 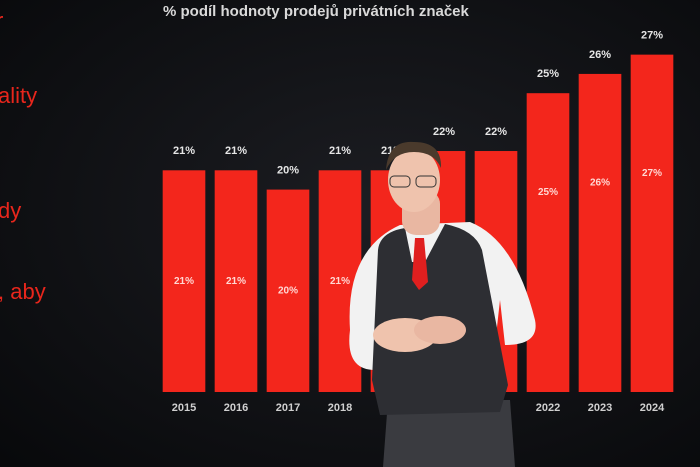 I want to click on annotation: ality, so click(x=18, y=95).